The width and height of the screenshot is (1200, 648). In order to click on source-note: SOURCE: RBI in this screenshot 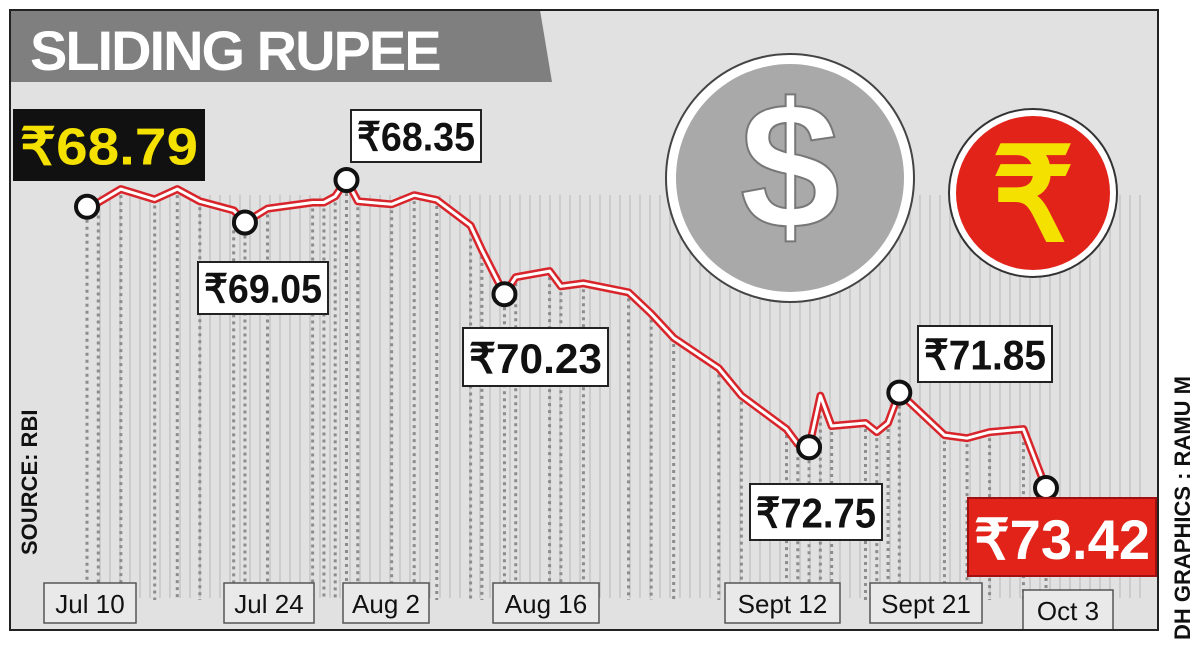, I will do `click(29, 482)`.